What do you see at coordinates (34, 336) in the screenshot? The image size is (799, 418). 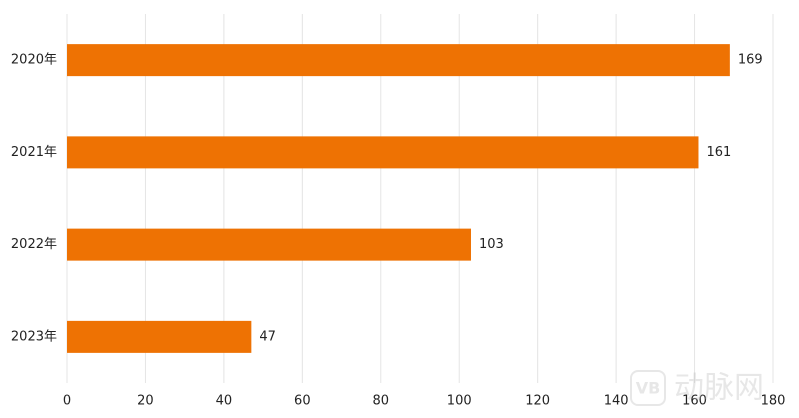 I see `y-tick-label: 2023年` at bounding box center [34, 336].